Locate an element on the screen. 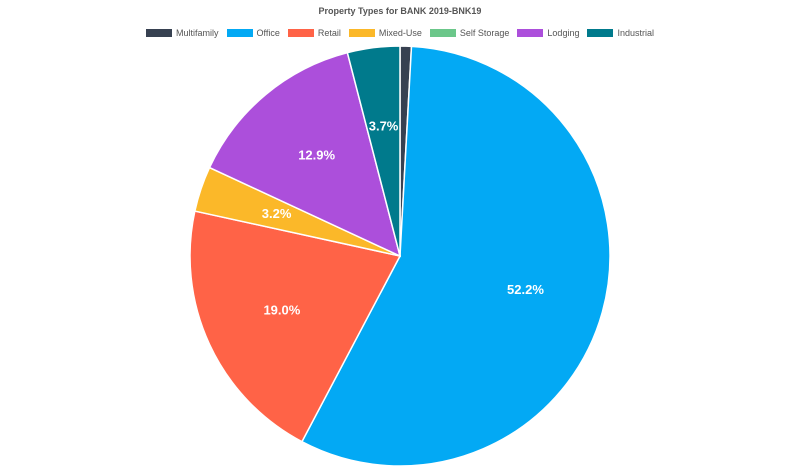 The image size is (800, 467). legend-label-industrial: Industrial is located at coordinates (635, 33).